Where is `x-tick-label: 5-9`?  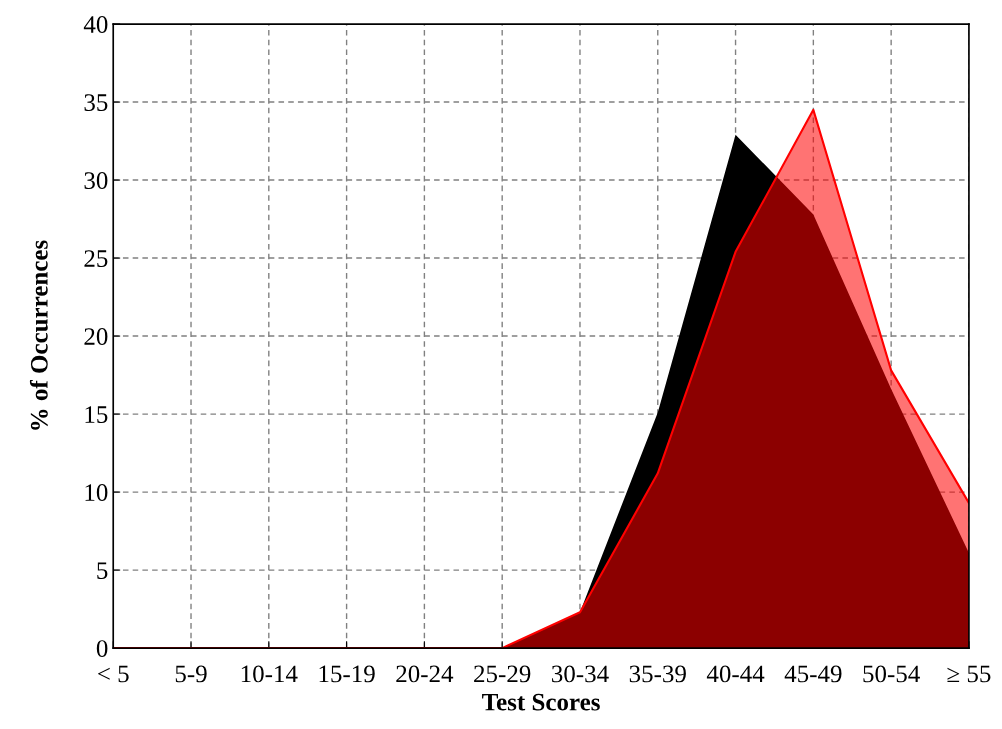 x-tick-label: 5-9 is located at coordinates (191, 674).